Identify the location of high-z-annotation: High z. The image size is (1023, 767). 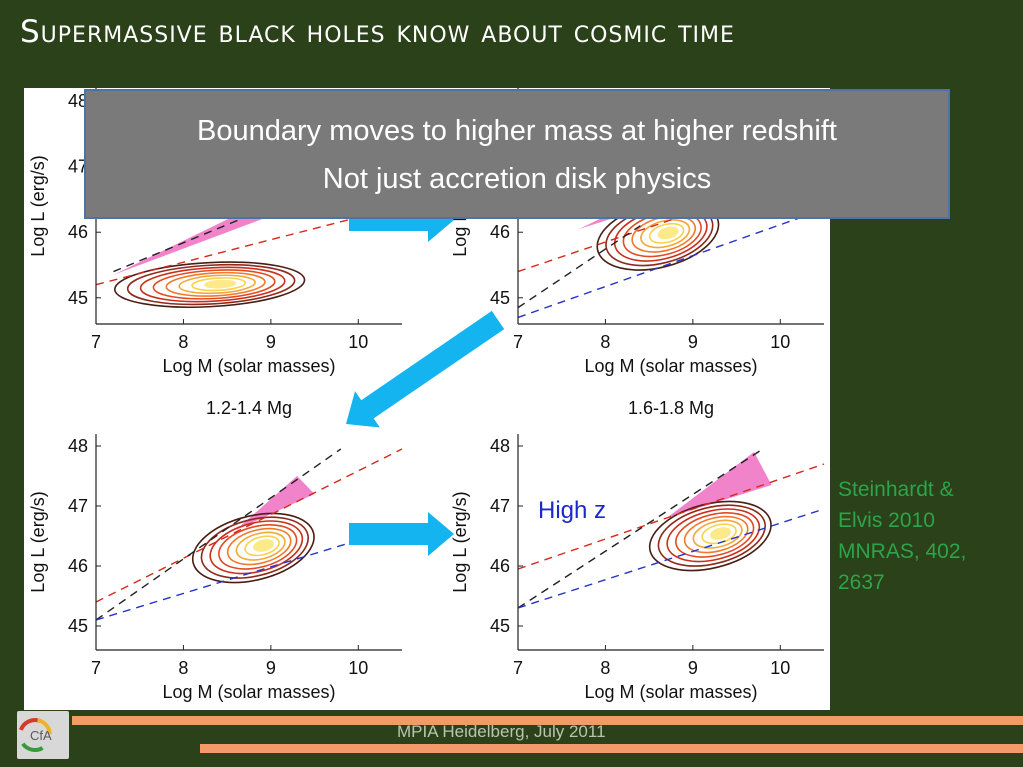
(572, 510).